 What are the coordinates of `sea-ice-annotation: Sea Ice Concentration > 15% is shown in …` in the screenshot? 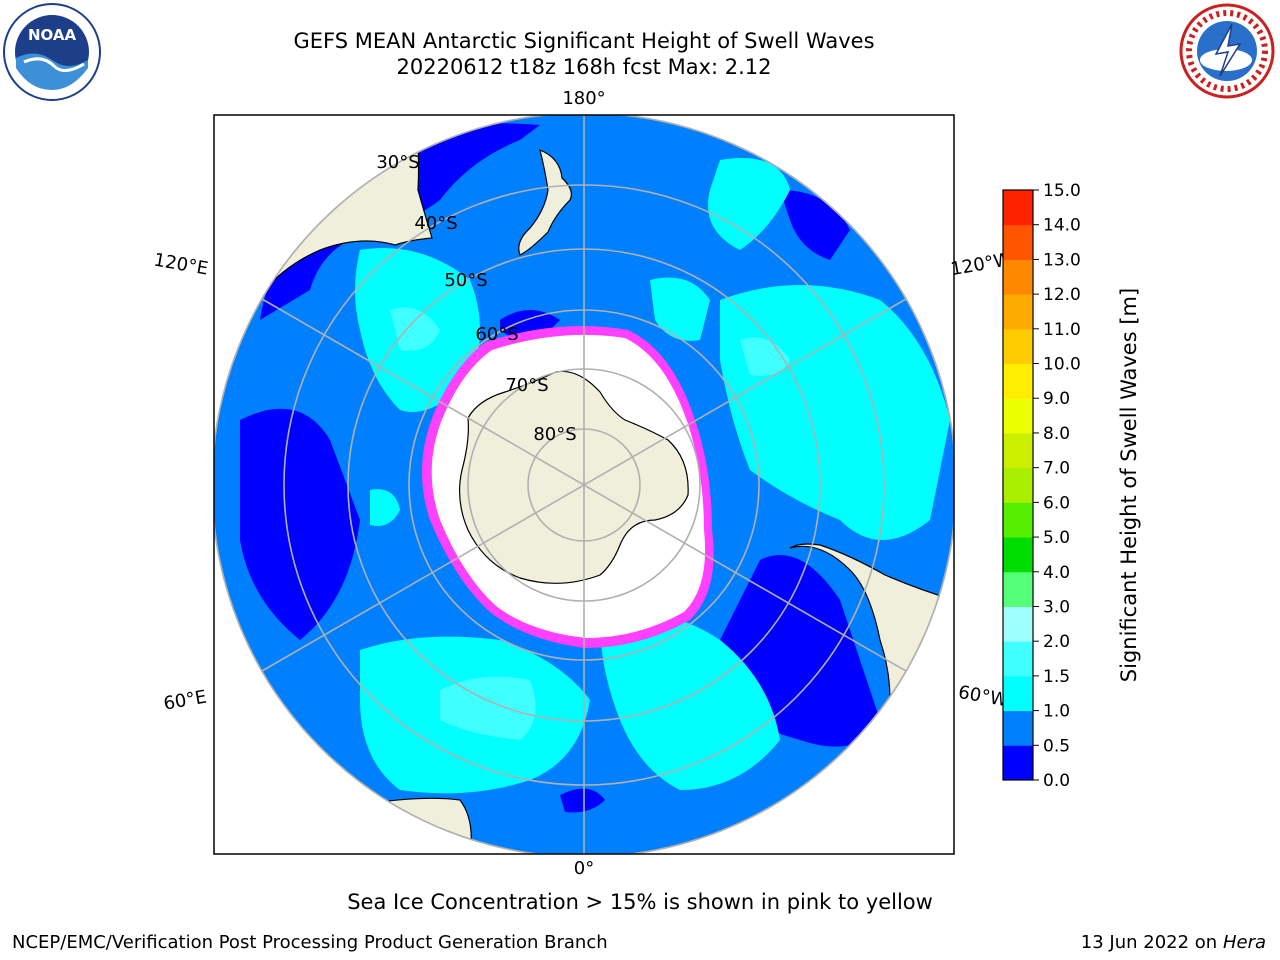 It's located at (640, 902).